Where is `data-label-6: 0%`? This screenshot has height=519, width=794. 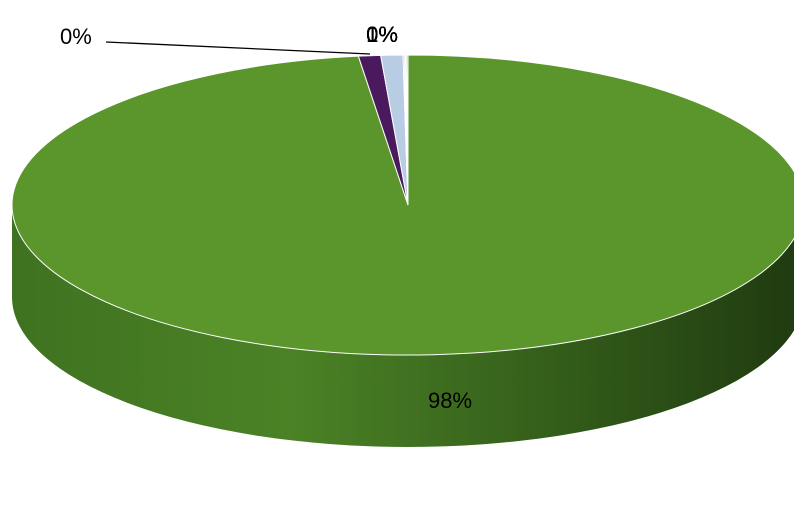 data-label-6: 0% is located at coordinates (382, 34).